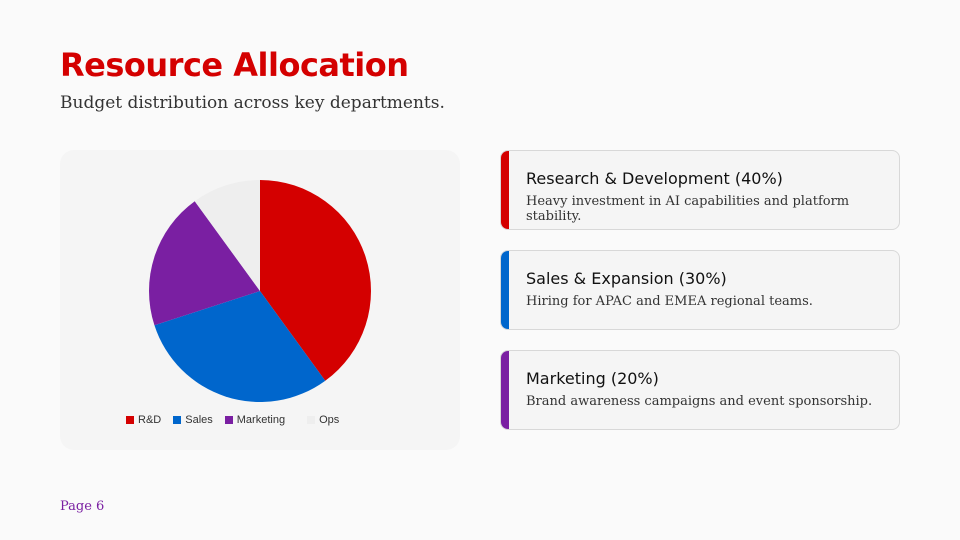 This screenshot has height=540, width=960. What do you see at coordinates (316, 280) in the screenshot?
I see `pie-slice-rd` at bounding box center [316, 280].